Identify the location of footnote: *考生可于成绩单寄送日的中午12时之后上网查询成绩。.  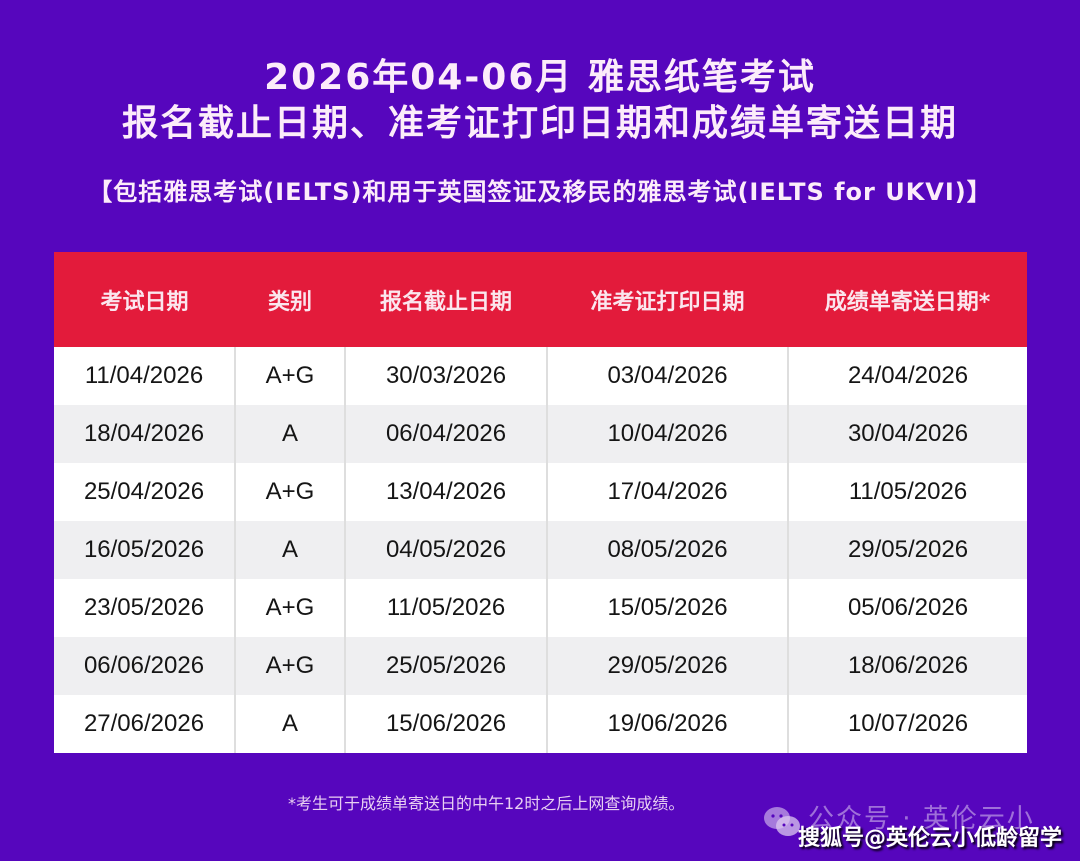
(486, 803).